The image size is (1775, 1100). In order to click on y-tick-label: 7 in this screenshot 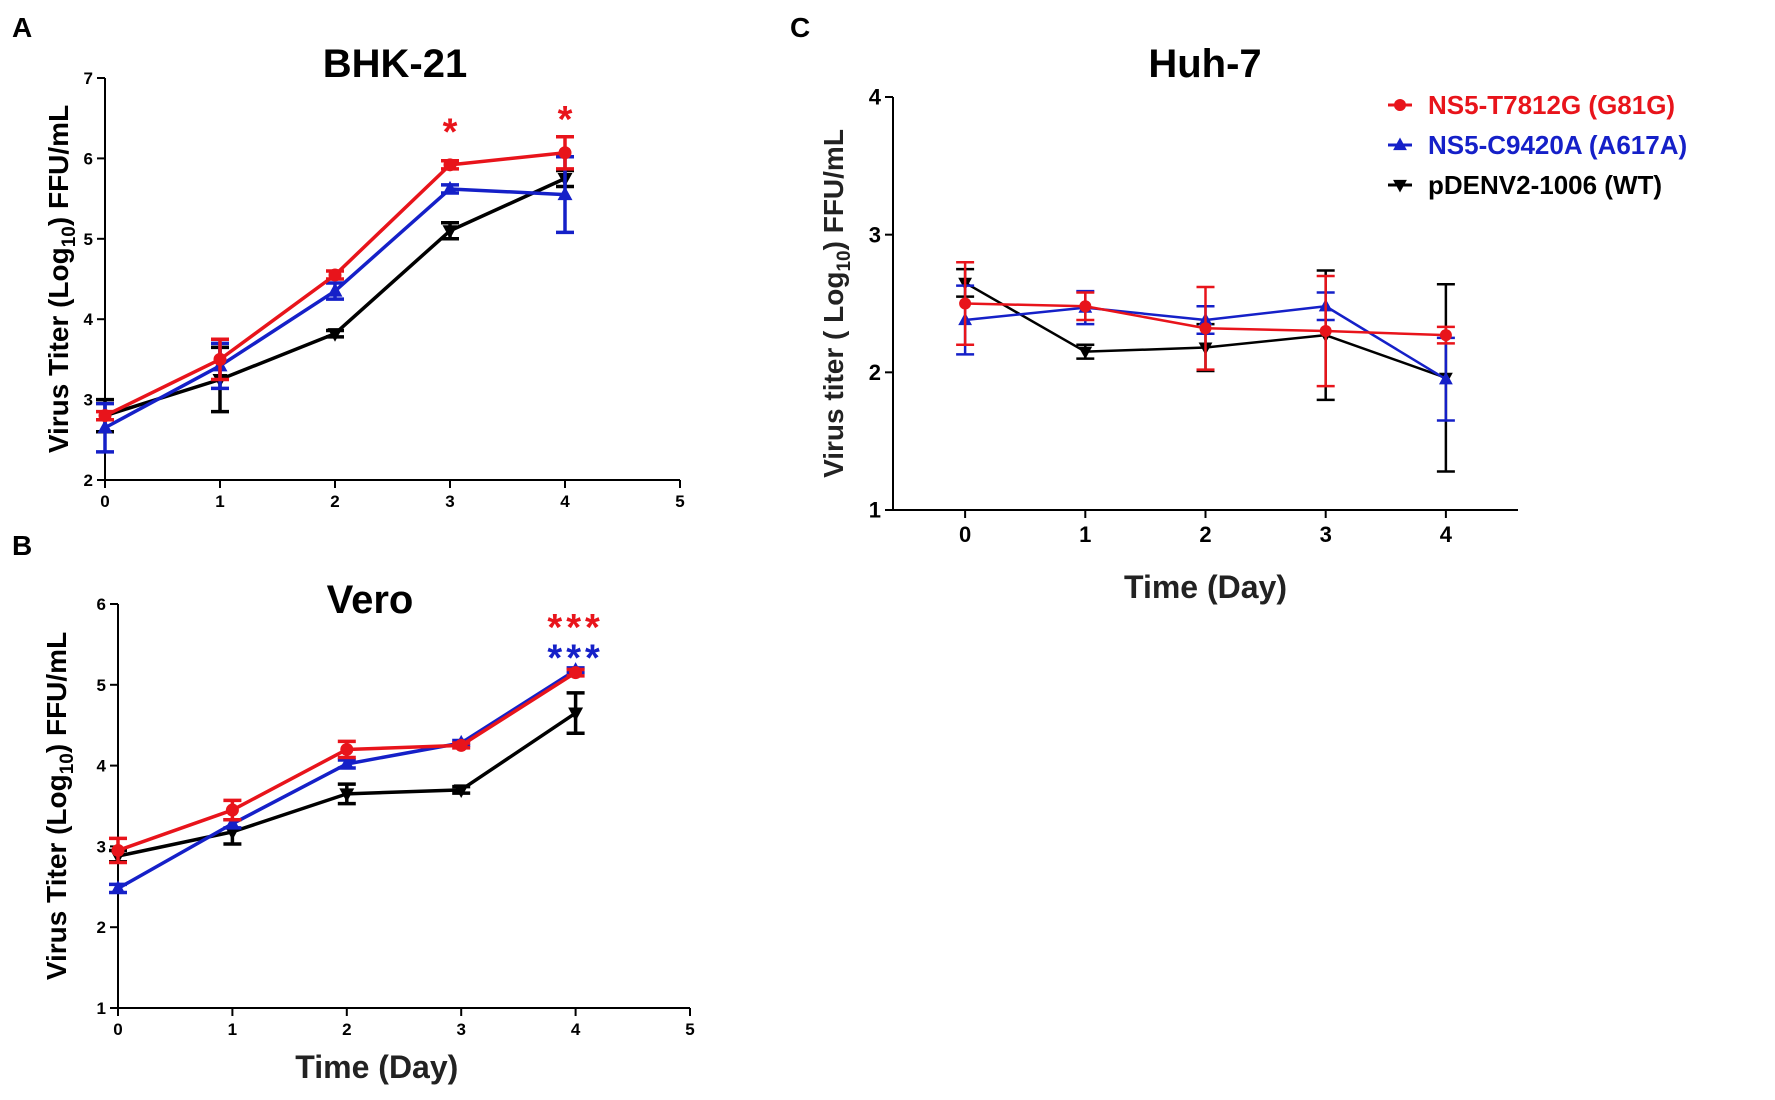, I will do `click(88, 78)`.